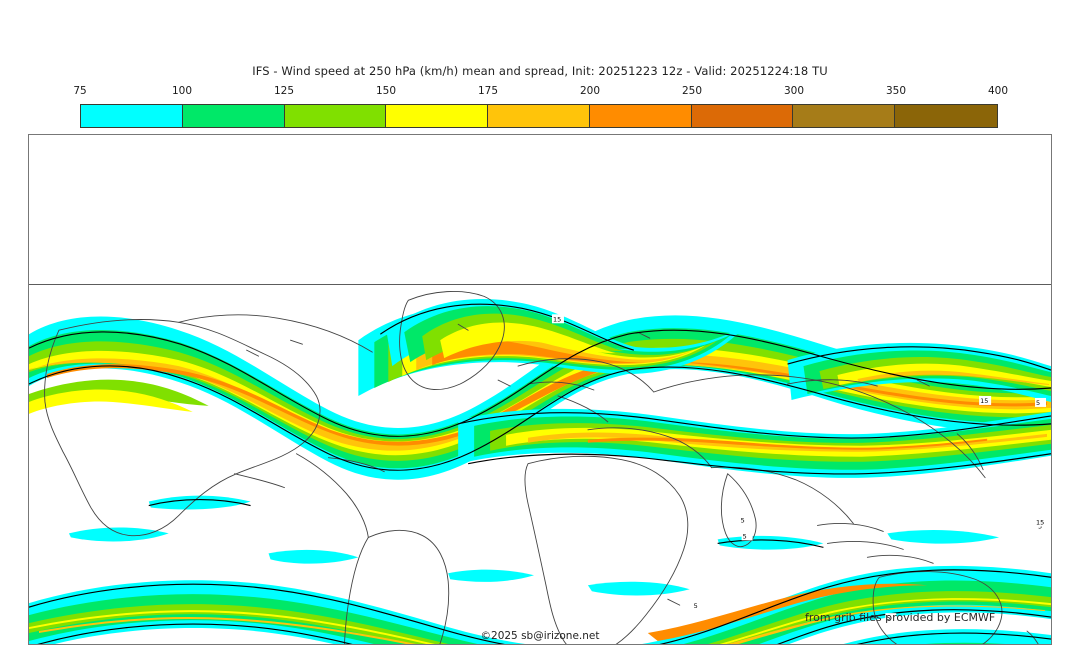  What do you see at coordinates (119, 396) in the screenshot?
I see `shading-nh-left-core` at bounding box center [119, 396].